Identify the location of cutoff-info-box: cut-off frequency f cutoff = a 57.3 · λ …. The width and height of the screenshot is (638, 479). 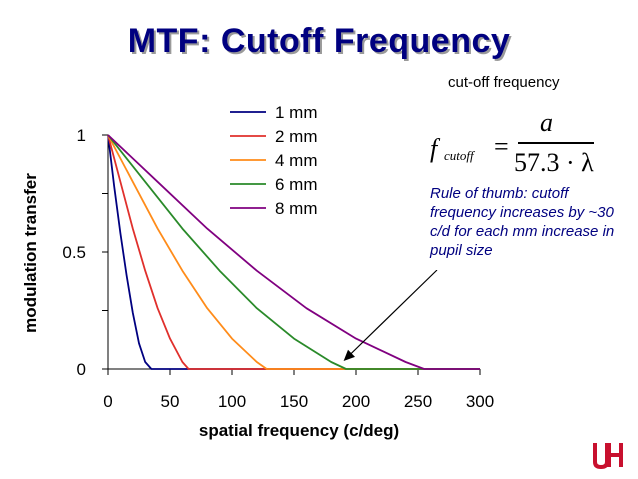
(520, 166).